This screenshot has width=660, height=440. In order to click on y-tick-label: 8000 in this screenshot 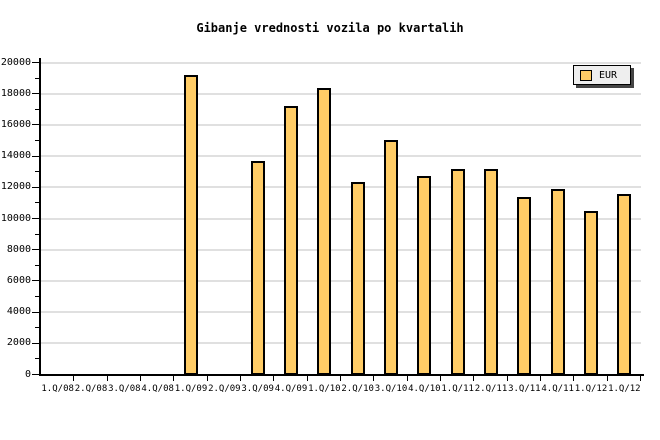, I will do `click(18, 249)`.